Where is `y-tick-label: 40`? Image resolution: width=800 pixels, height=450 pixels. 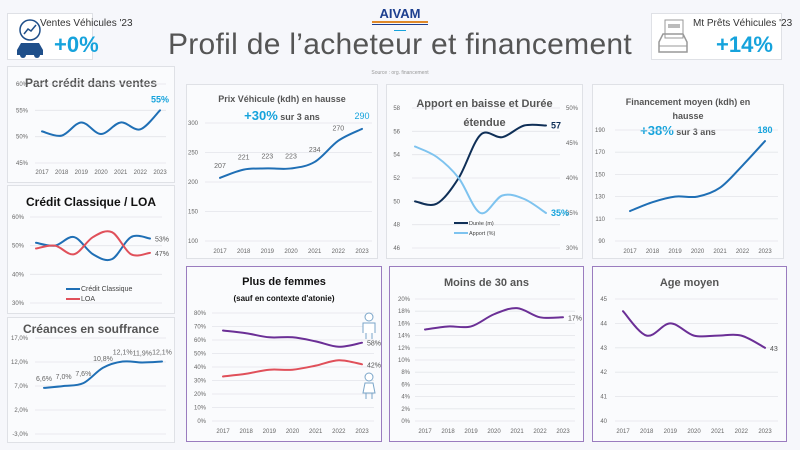 y-tick-label: 40 is located at coordinates (603, 422).